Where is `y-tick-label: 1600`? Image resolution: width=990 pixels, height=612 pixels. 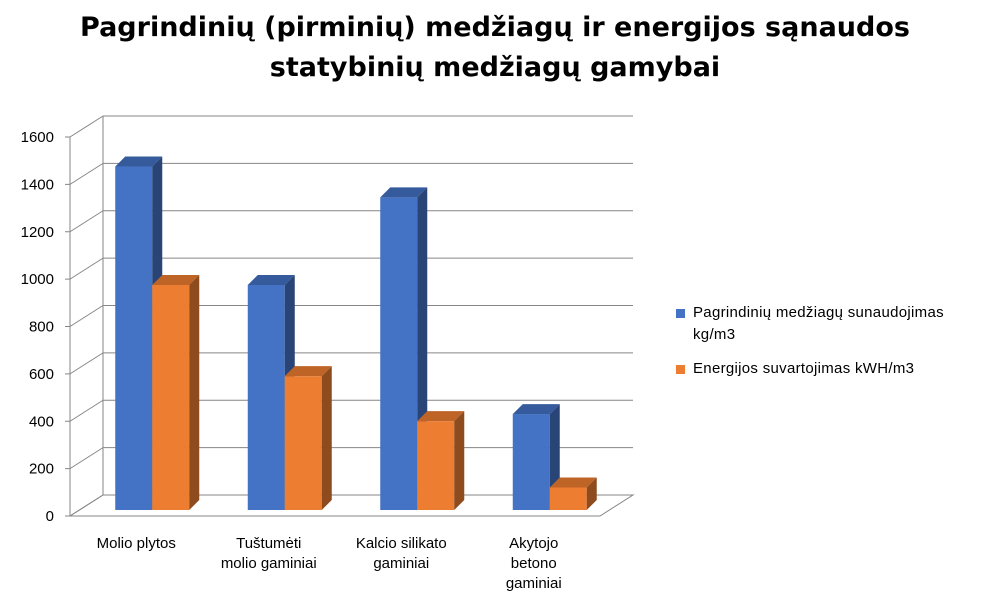 y-tick-label: 1600 is located at coordinates (37, 137).